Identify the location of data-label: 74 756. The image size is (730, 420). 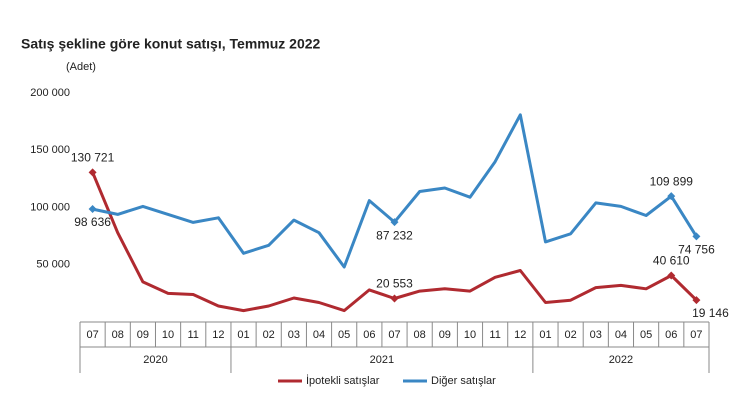
(696, 250).